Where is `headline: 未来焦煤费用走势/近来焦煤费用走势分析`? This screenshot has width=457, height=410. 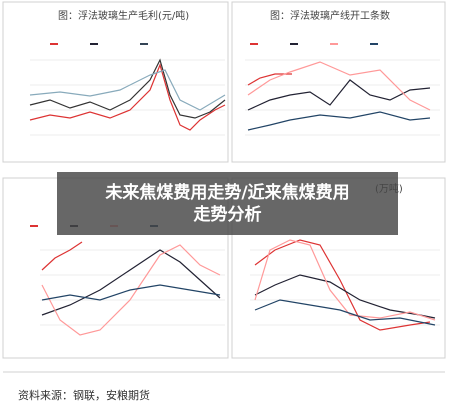 headline: 未来焦煤费用走势/近来焦煤费用走势分析 is located at coordinates (227, 203).